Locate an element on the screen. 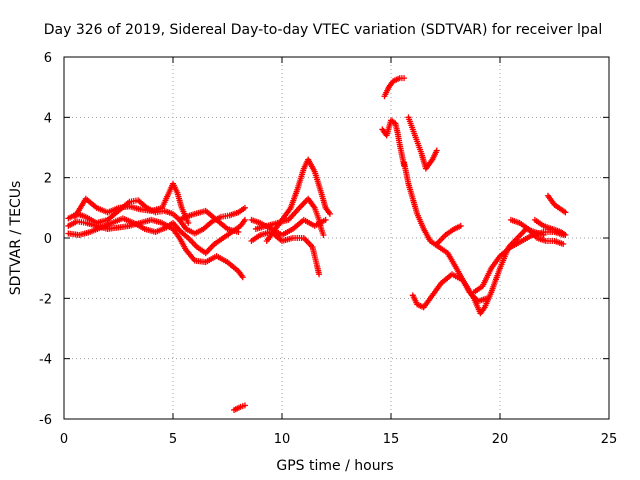 Image resolution: width=640 pixels, height=480 pixels. x-tick-label: 15 is located at coordinates (391, 439).